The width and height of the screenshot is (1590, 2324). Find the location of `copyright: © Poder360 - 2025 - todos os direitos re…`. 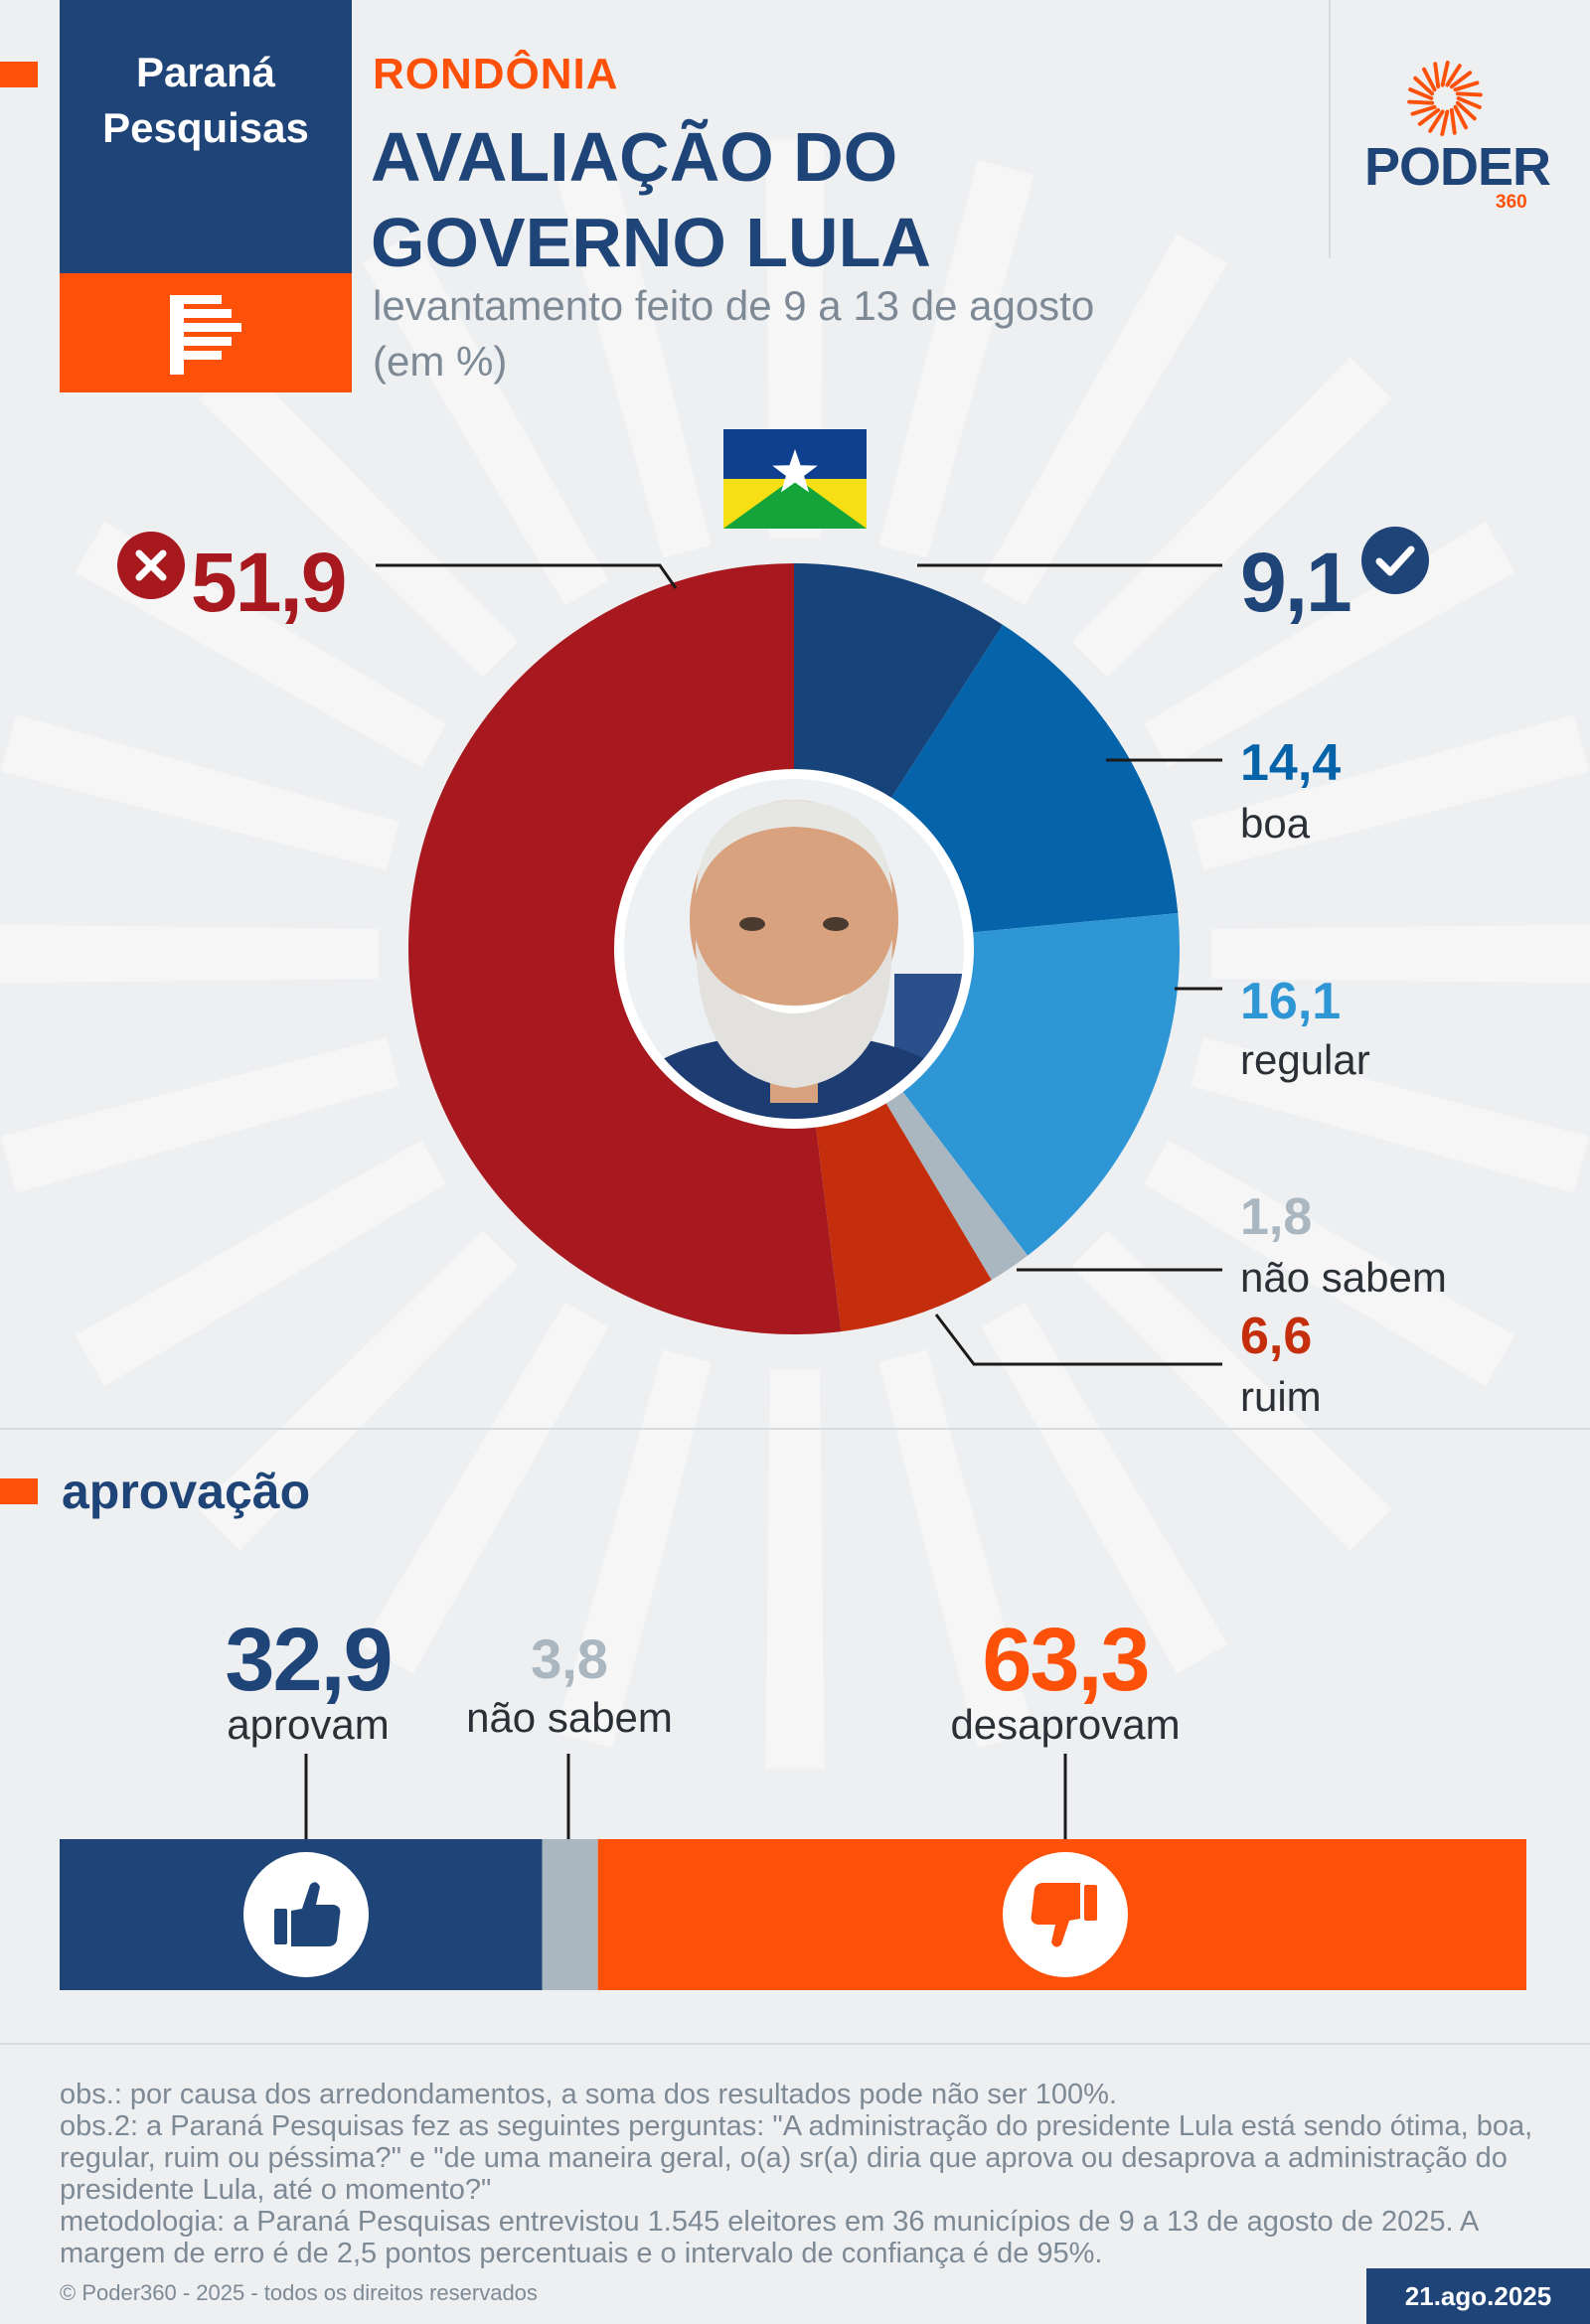

copyright: © Poder360 - 2025 - todos os direitos re… is located at coordinates (299, 2292).